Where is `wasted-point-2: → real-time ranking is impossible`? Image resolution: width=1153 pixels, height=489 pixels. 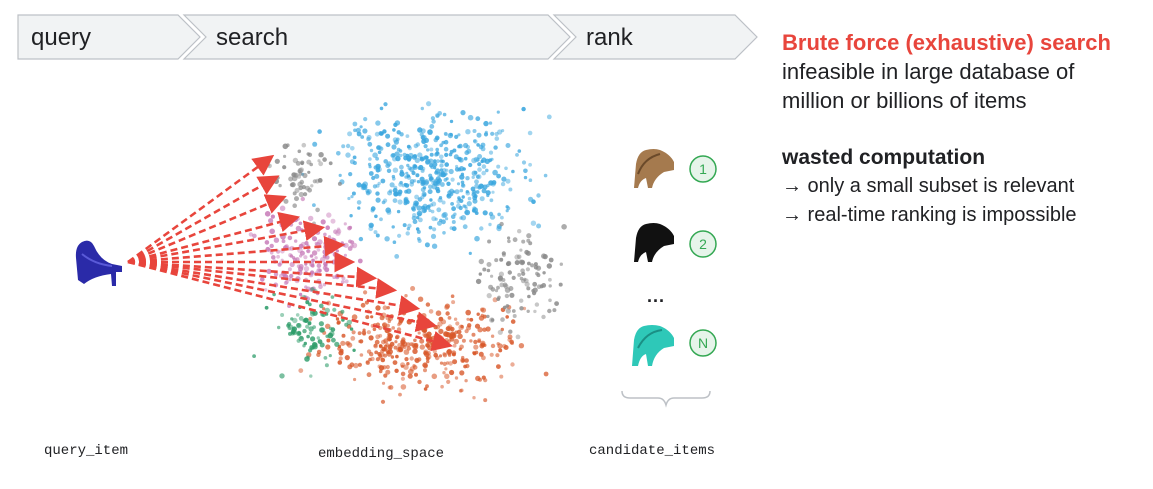
wasted-point-2: → real-time ranking is impossible is located at coordinates (929, 215).